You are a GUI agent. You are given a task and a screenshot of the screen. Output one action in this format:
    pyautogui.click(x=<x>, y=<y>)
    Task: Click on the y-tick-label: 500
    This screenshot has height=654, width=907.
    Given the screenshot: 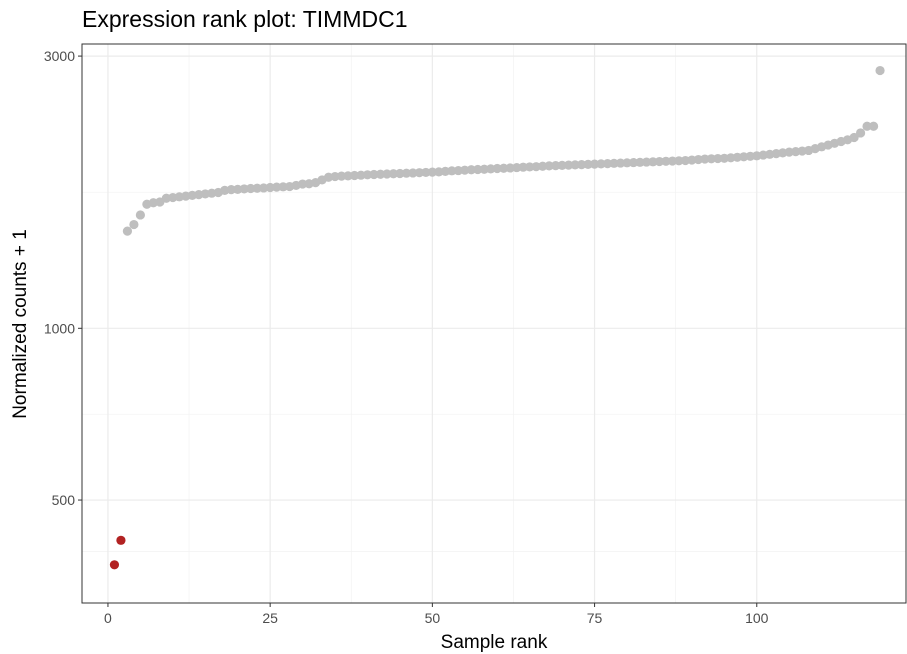 What is the action you would take?
    pyautogui.click(x=64, y=500)
    